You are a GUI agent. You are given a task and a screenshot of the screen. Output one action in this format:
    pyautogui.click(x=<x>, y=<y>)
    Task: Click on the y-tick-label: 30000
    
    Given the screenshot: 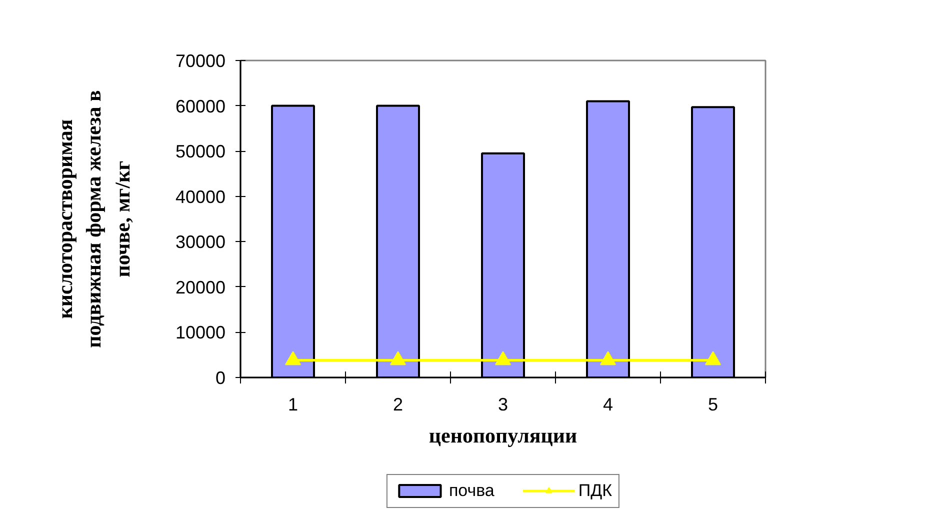 What is the action you would take?
    pyautogui.click(x=200, y=242)
    